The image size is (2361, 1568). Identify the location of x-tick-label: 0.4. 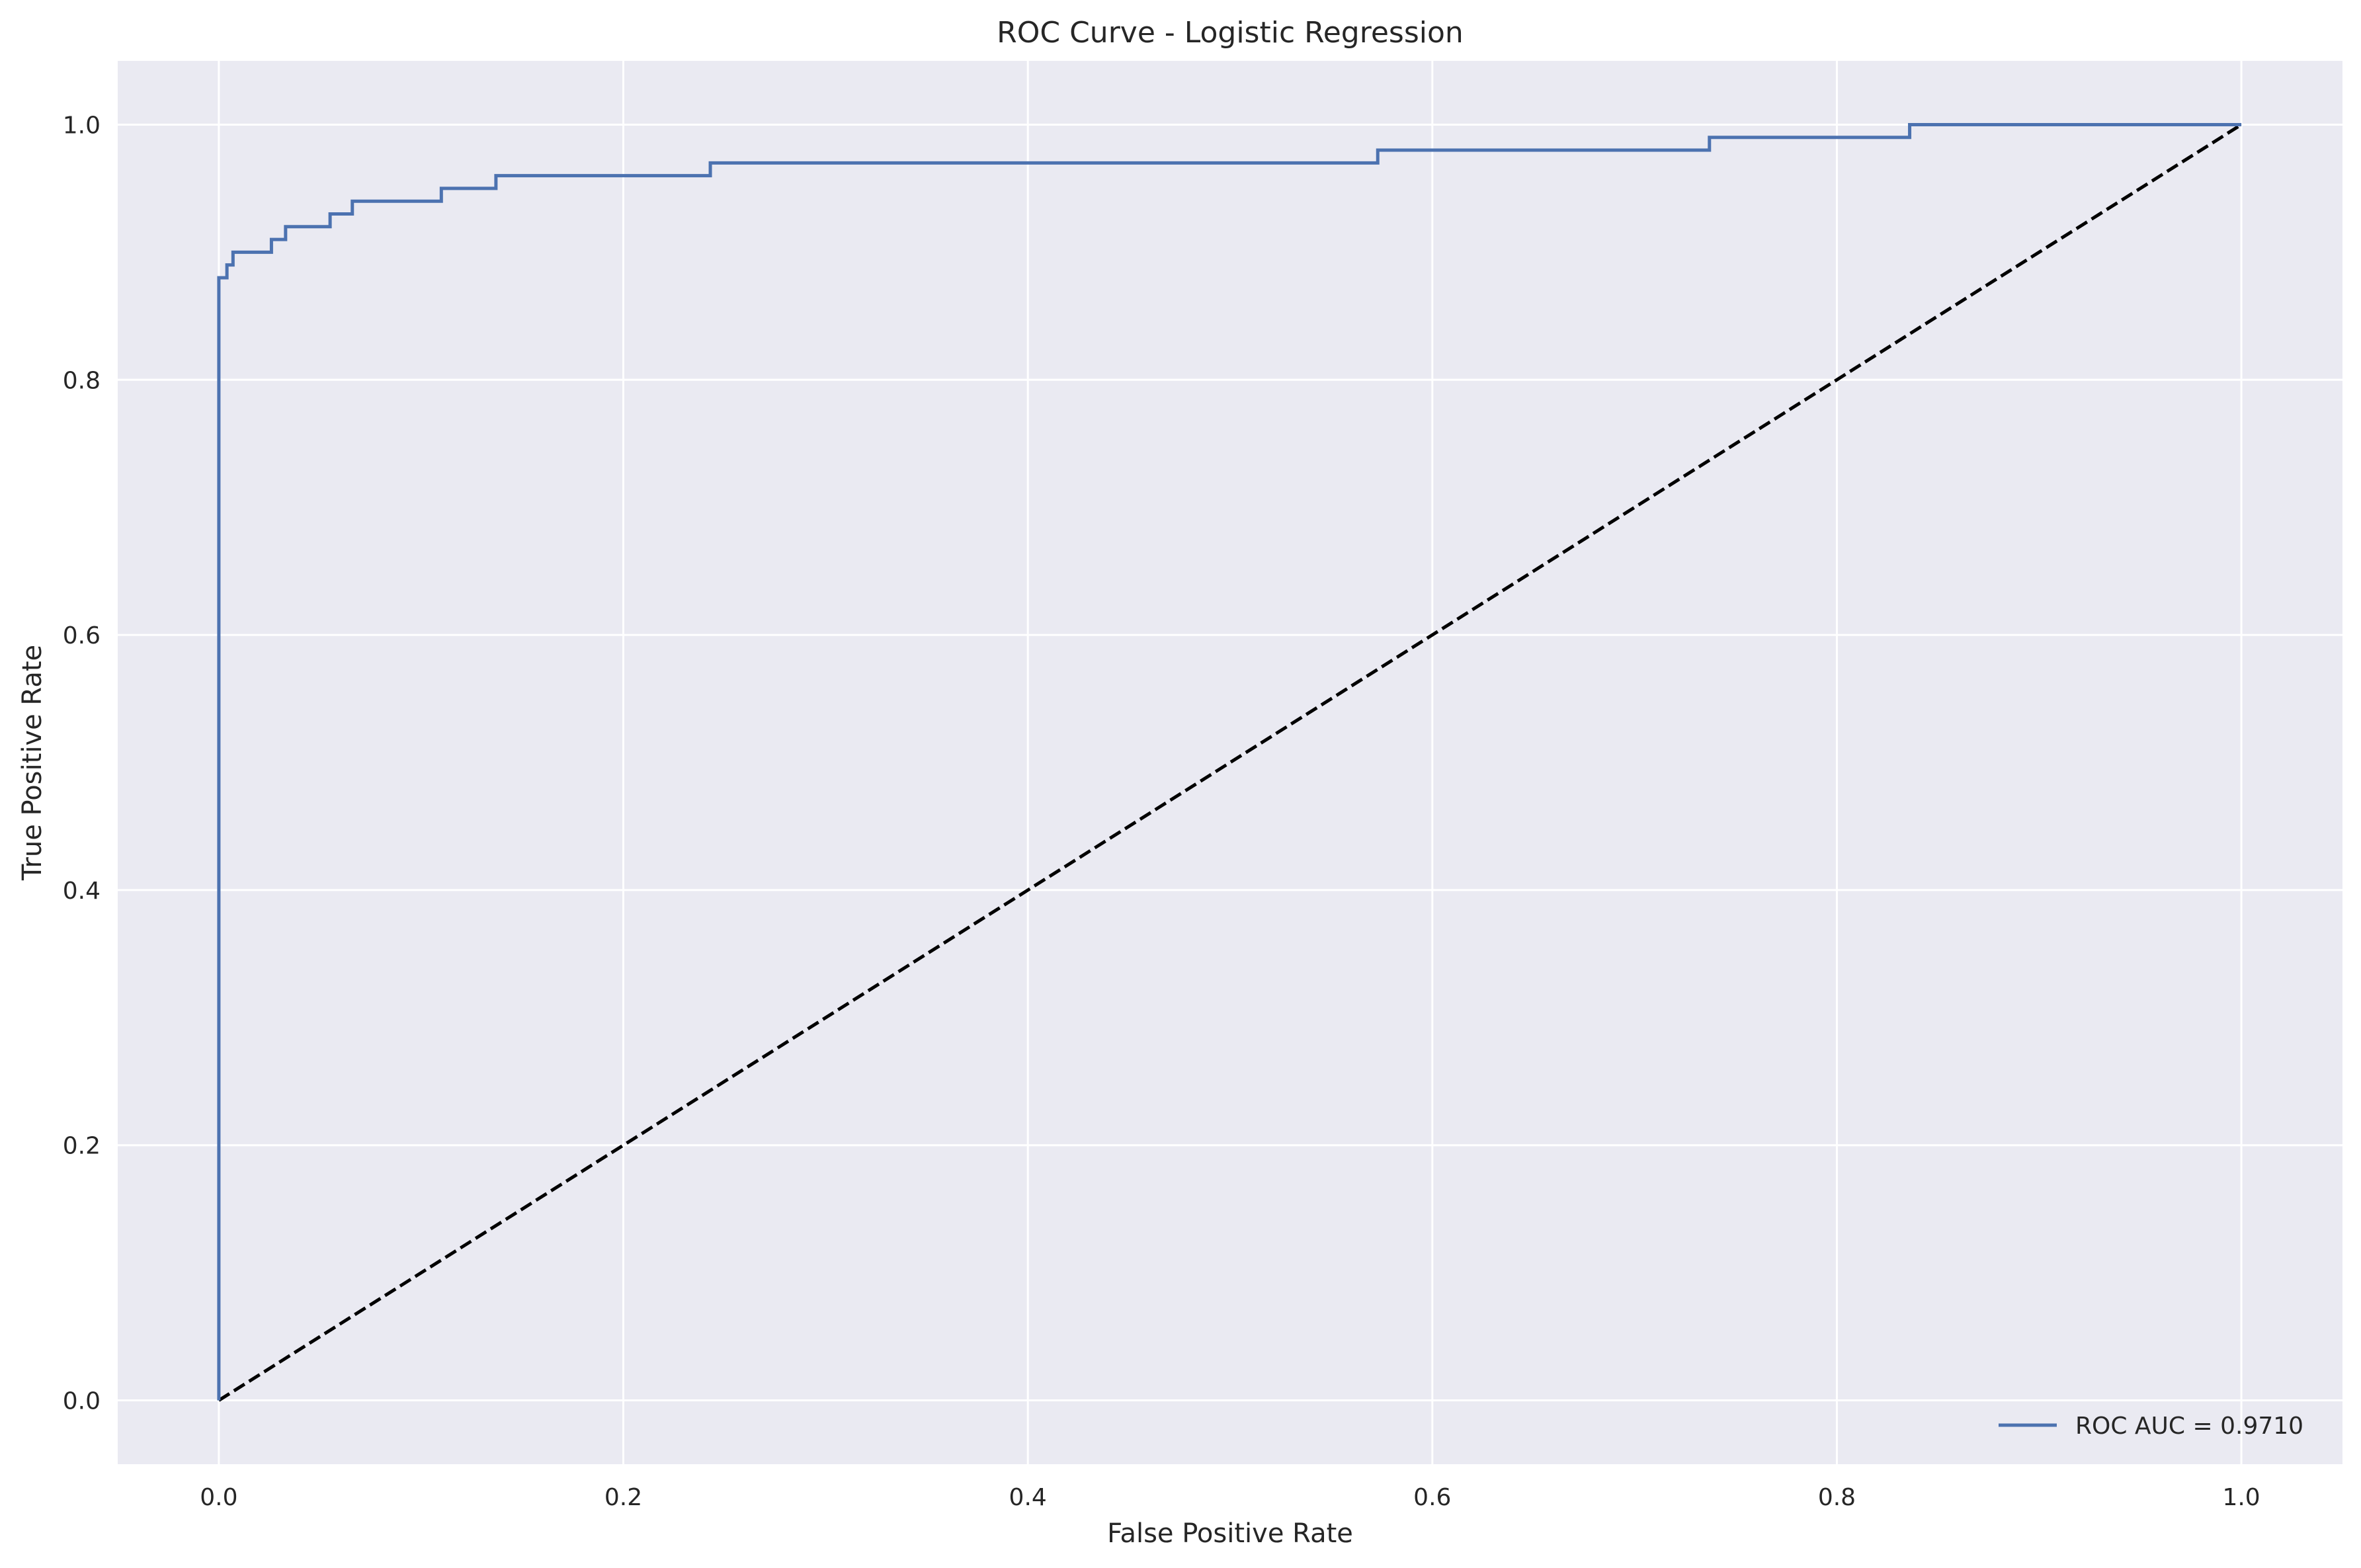
(1028, 1497).